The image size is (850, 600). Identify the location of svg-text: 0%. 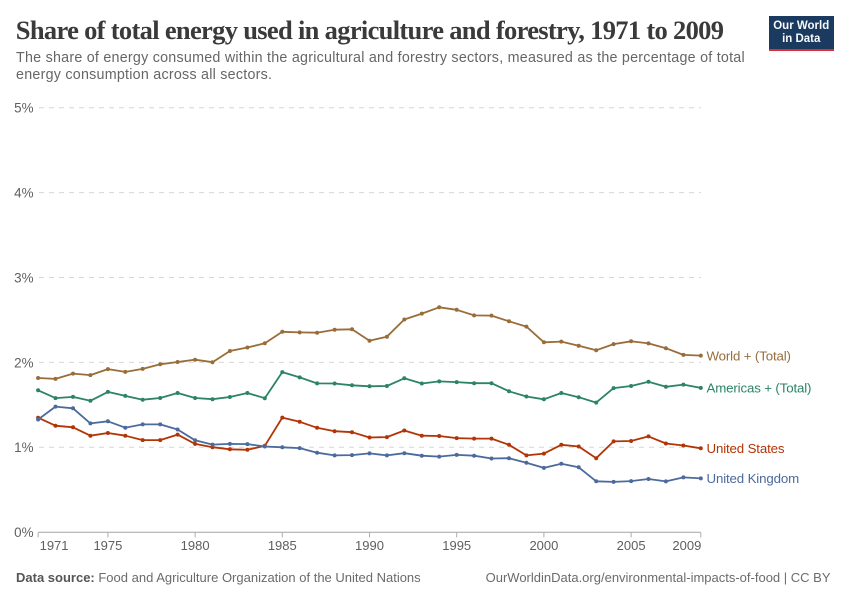
(23, 532).